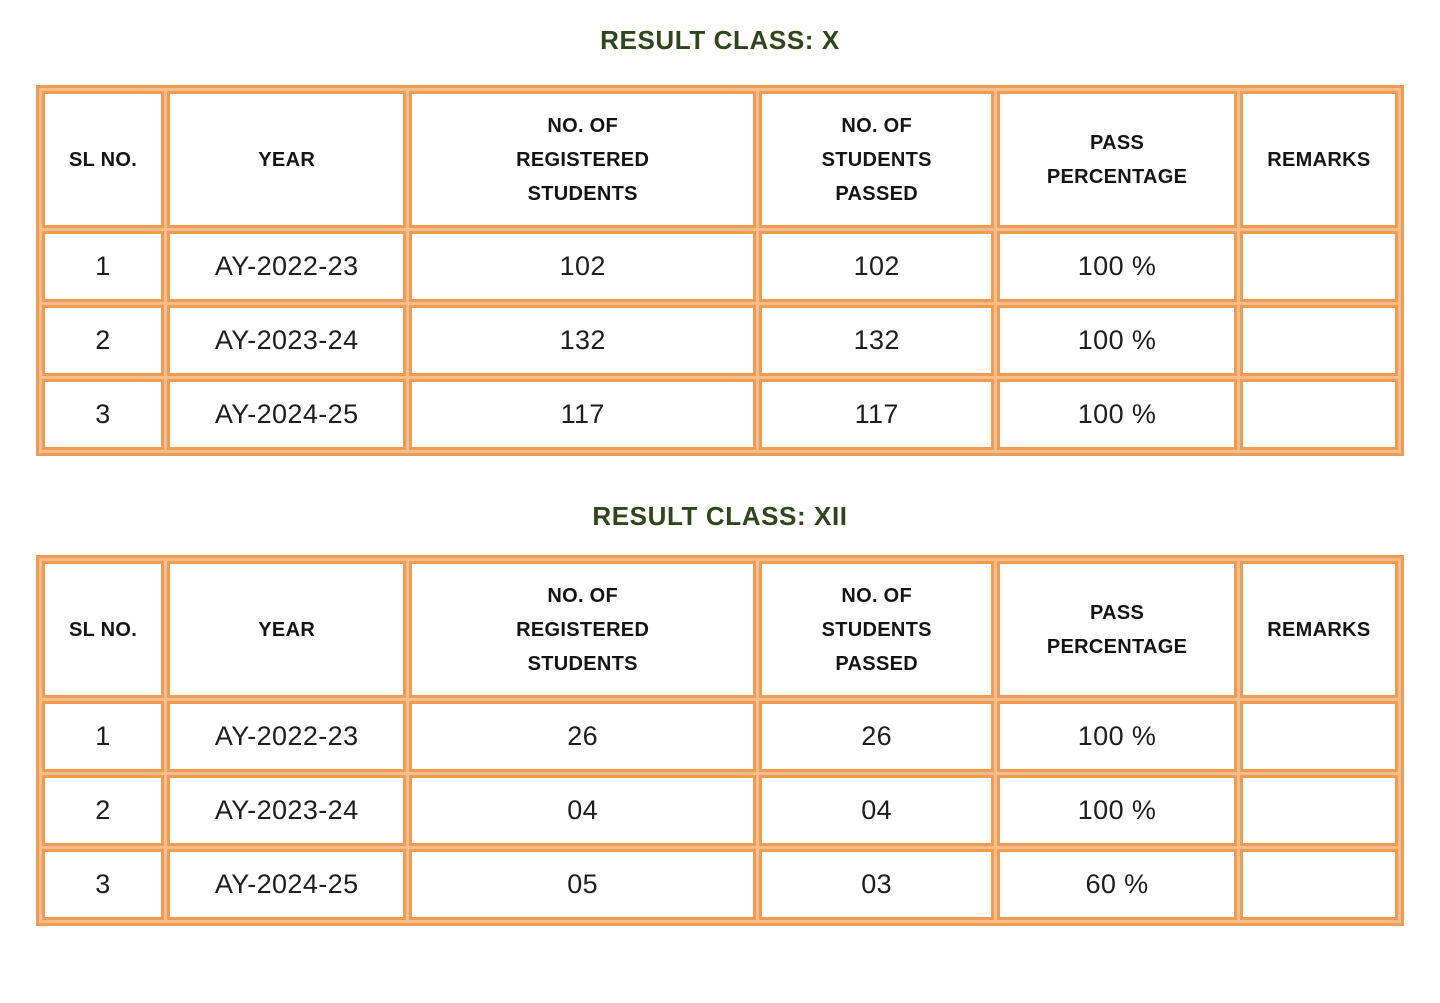 The height and width of the screenshot is (1003, 1440). What do you see at coordinates (877, 266) in the screenshot?
I see `cell-passed: 102` at bounding box center [877, 266].